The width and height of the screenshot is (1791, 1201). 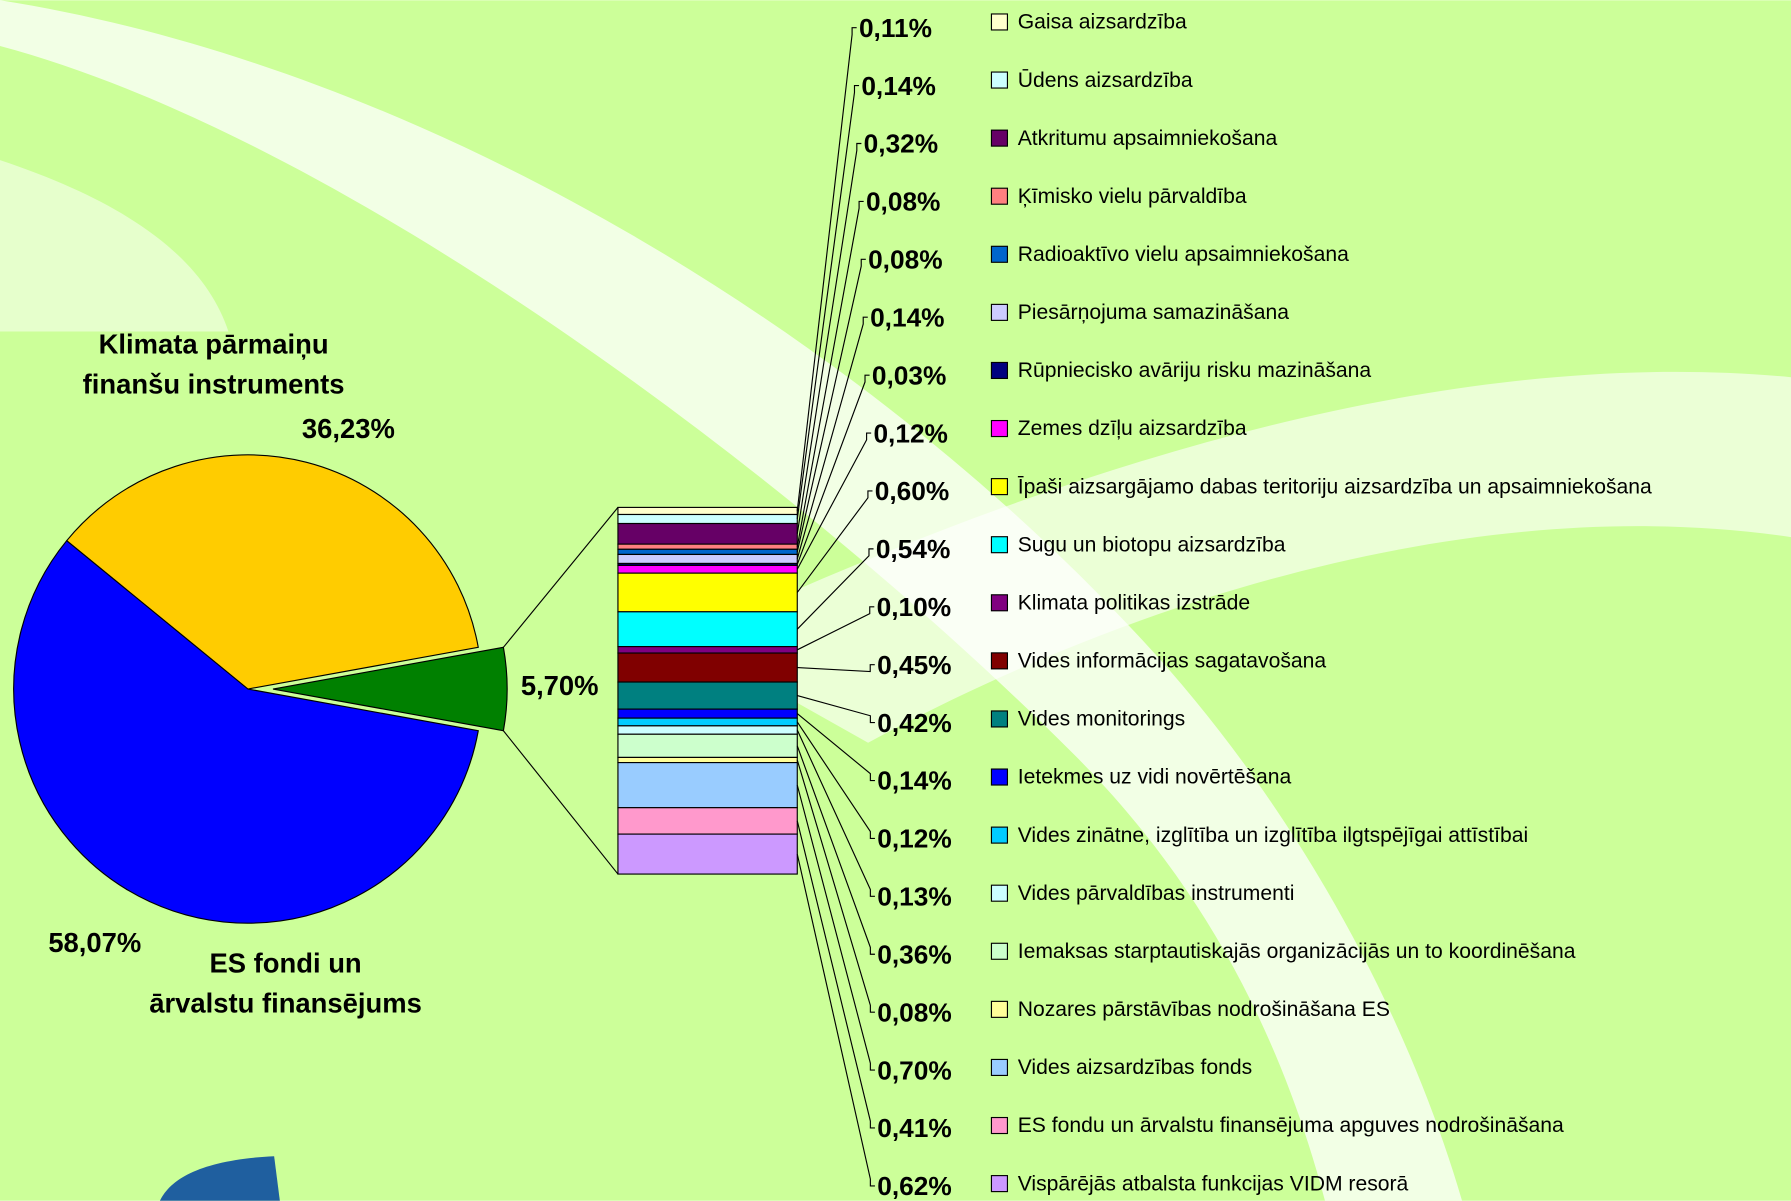 I want to click on pie-value-label: 36,23%, so click(x=348, y=428).